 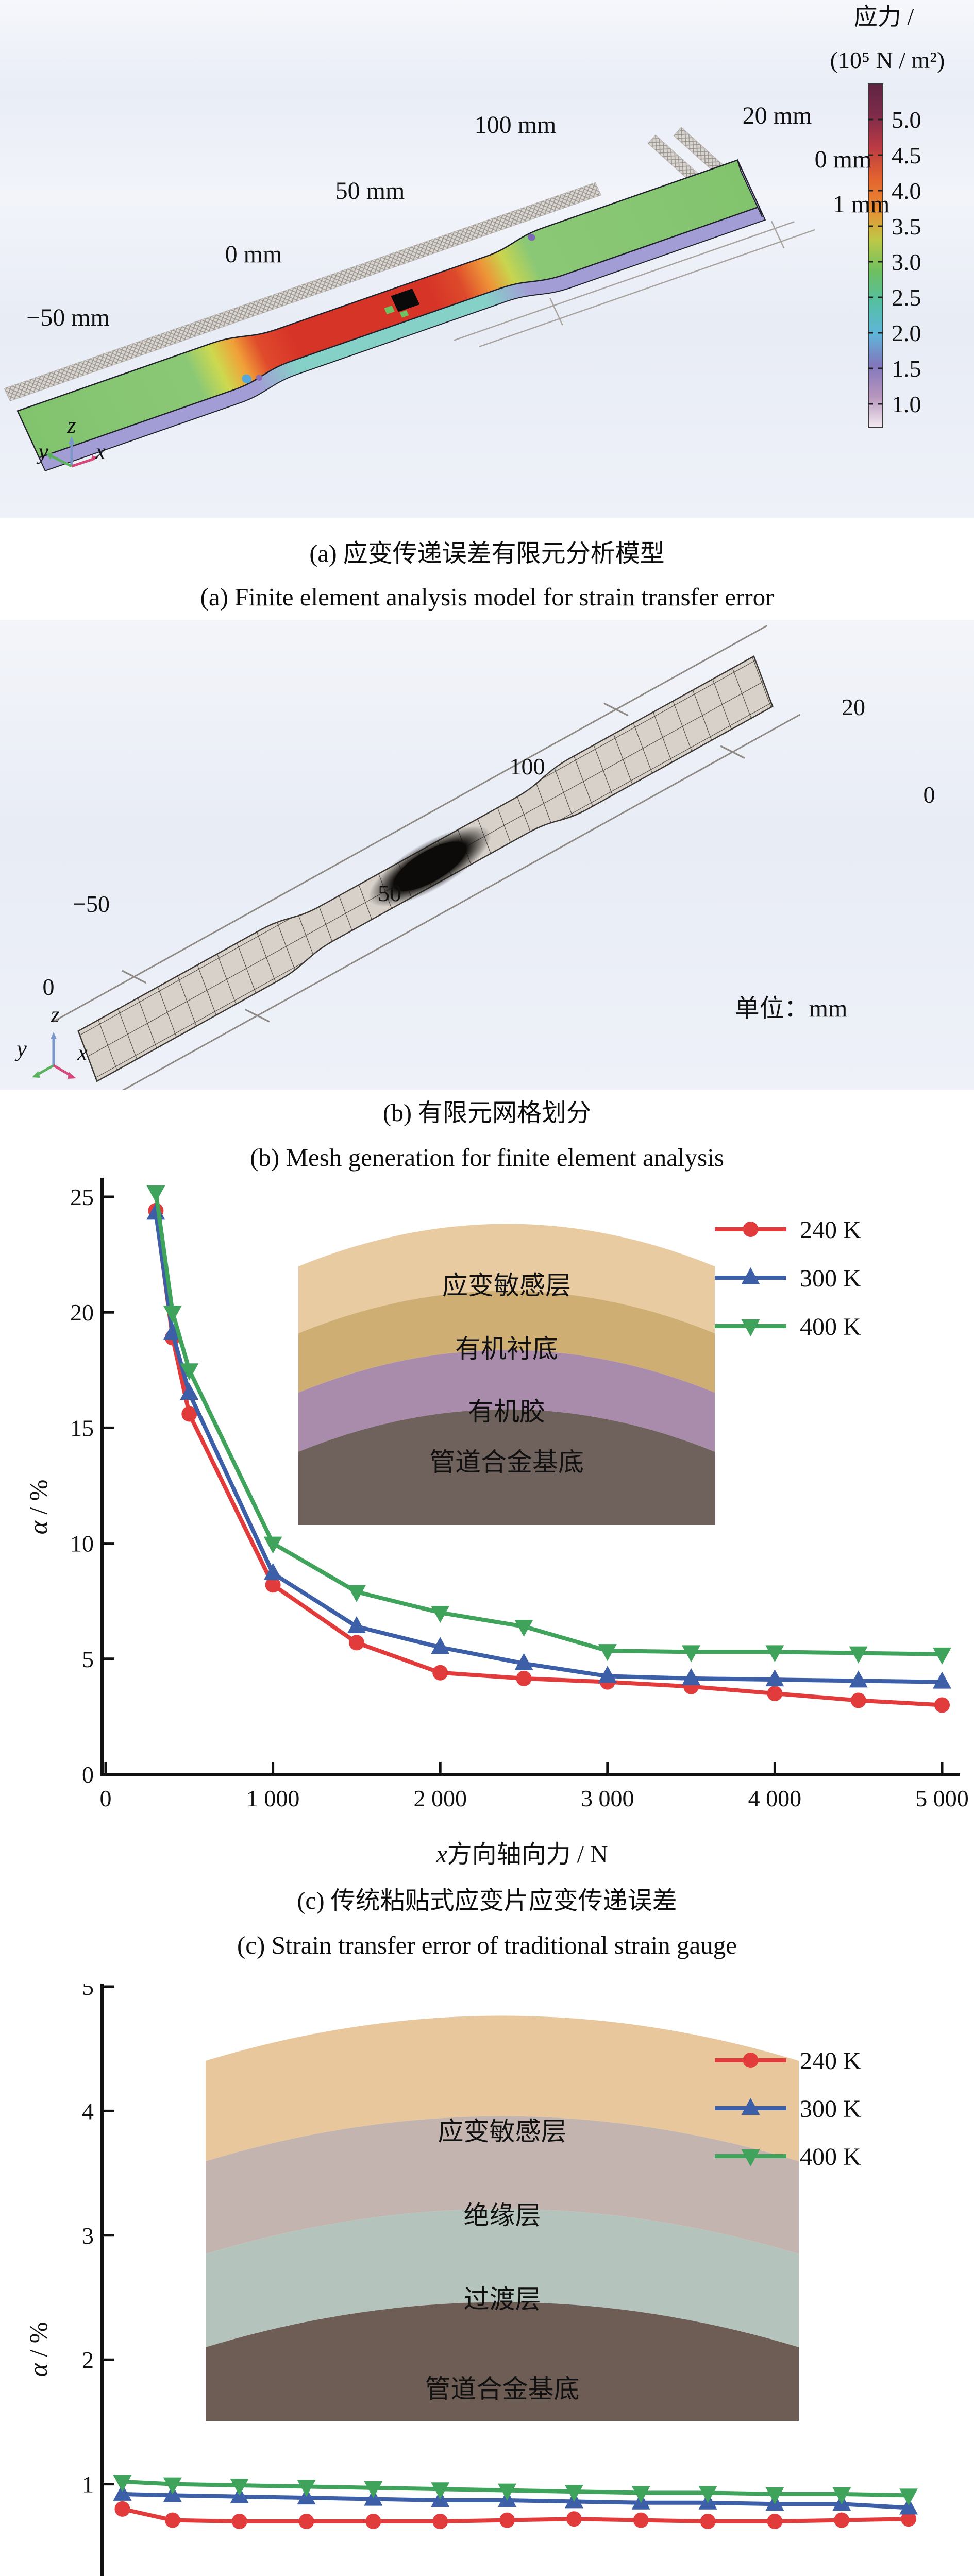 What do you see at coordinates (259, 378) in the screenshot?
I see `stress-speck-purple` at bounding box center [259, 378].